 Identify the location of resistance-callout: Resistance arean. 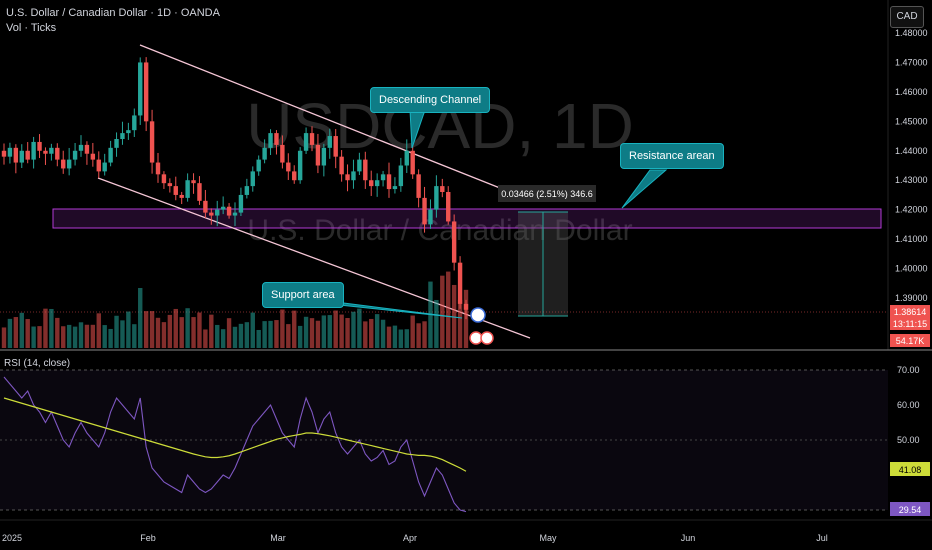
(672, 156).